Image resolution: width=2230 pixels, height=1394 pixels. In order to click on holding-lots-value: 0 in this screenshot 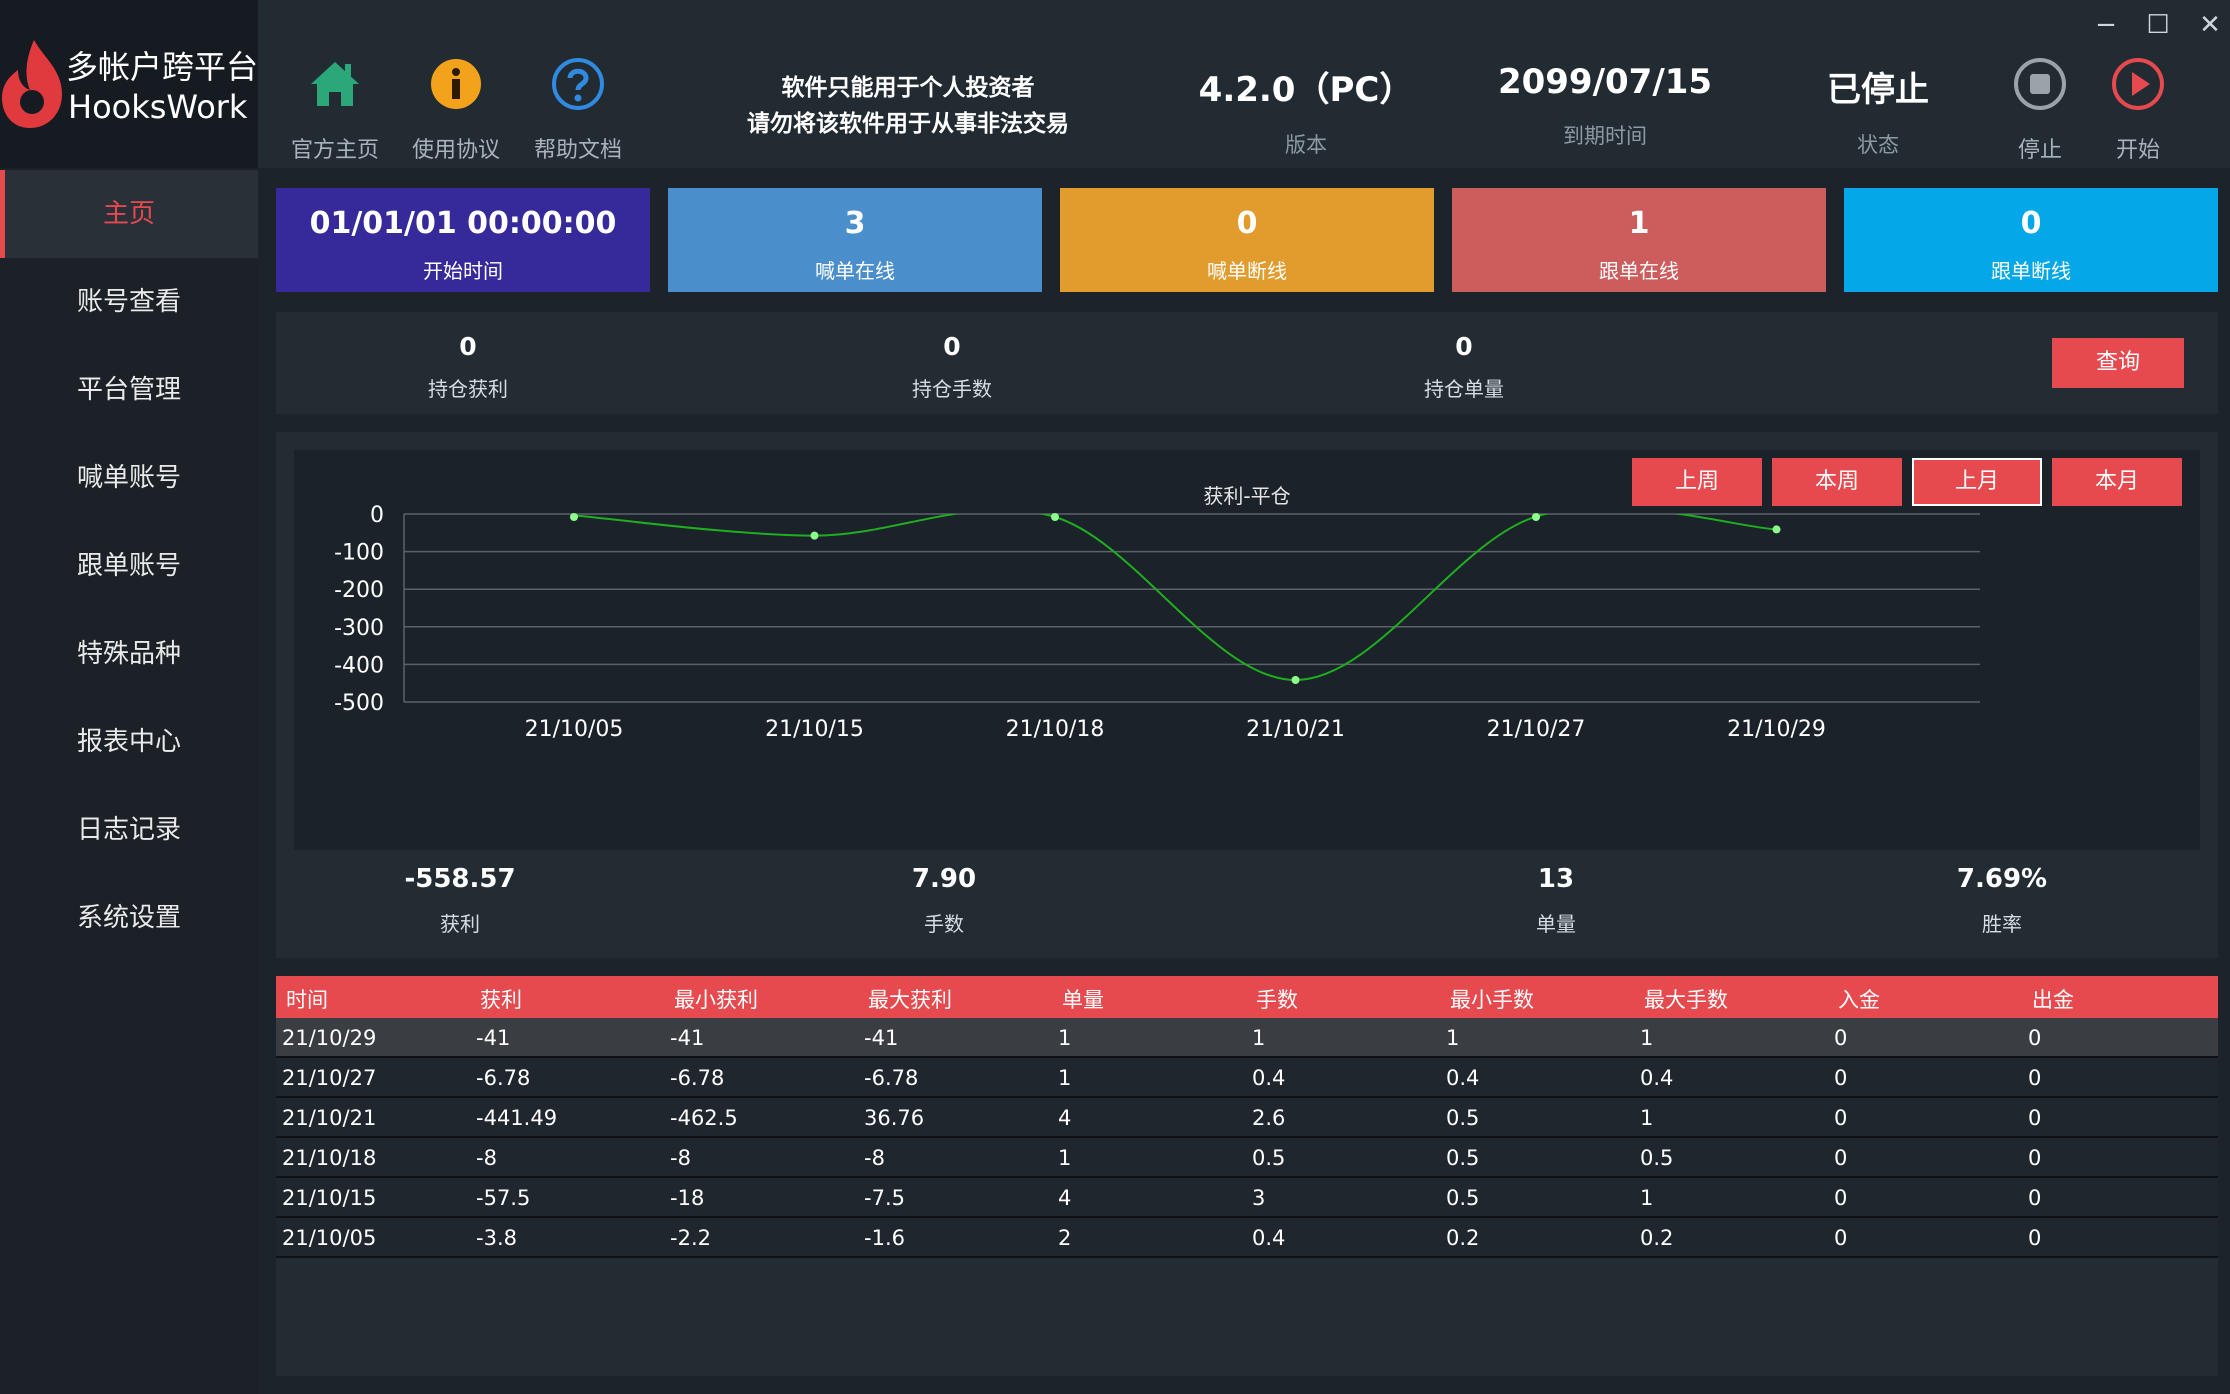, I will do `click(952, 346)`.